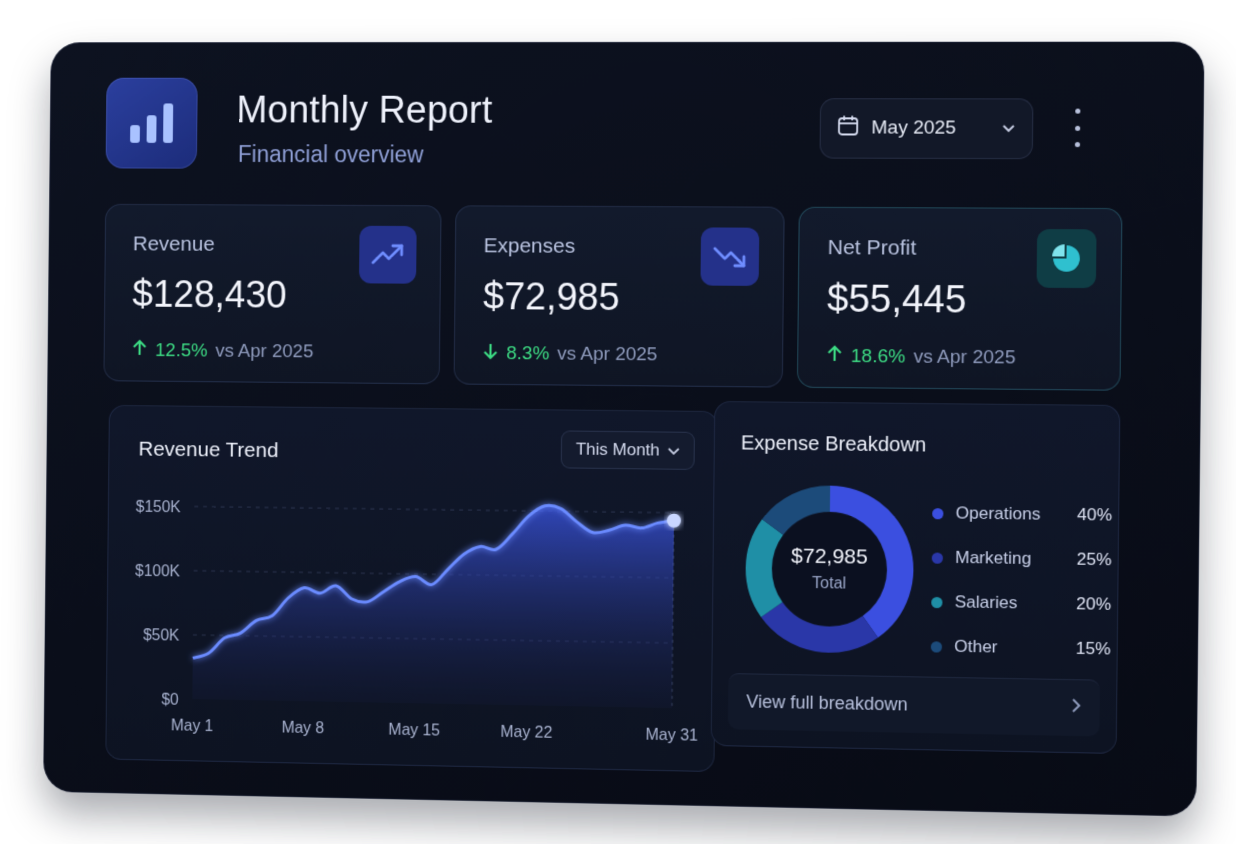 Image resolution: width=1236 pixels, height=844 pixels. Describe the element at coordinates (1076, 707) in the screenshot. I see `chevron-right-icon` at that location.